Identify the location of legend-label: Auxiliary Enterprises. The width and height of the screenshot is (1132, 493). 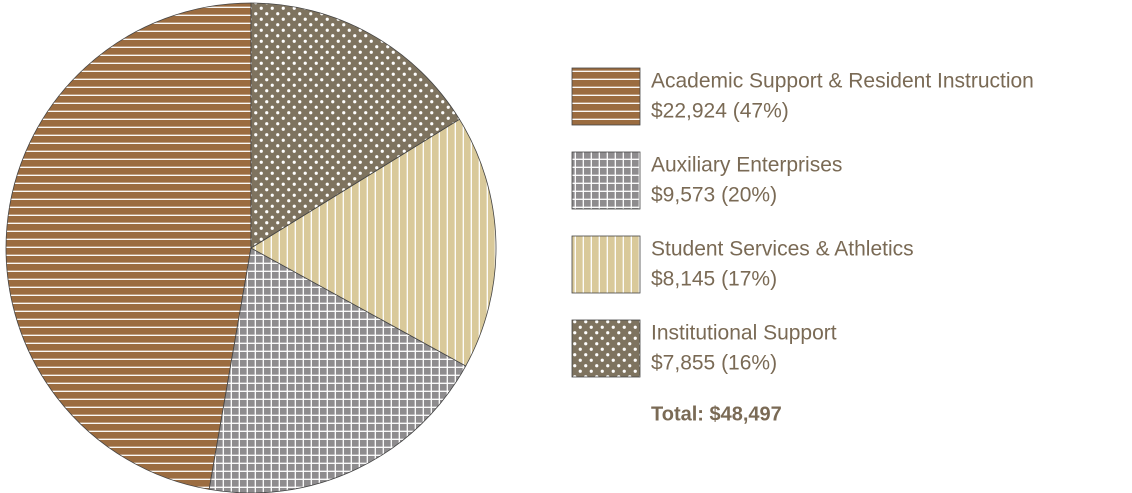
(746, 165).